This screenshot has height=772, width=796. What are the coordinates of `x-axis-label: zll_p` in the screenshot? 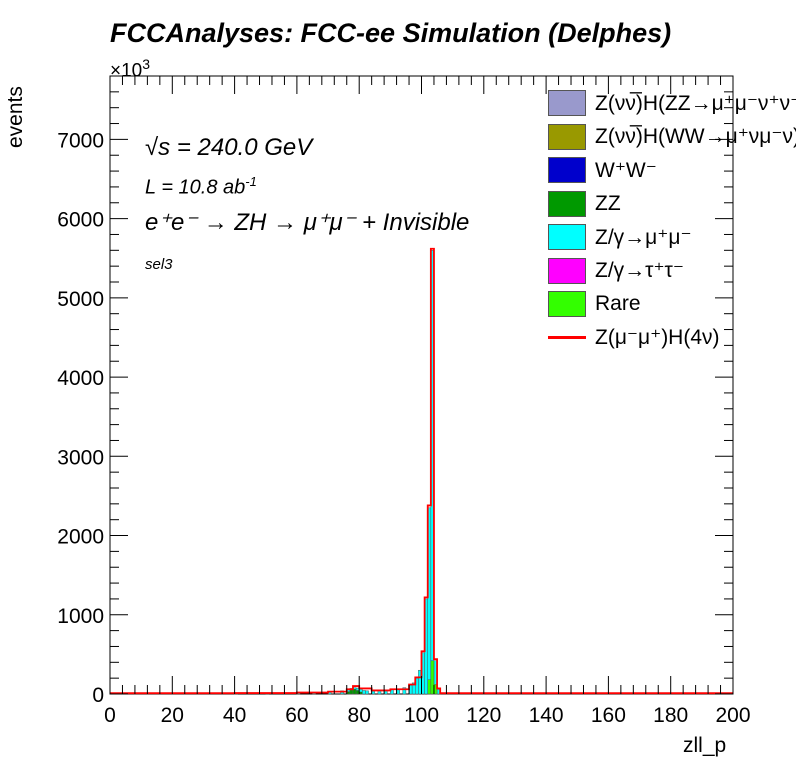 It's located at (705, 745).